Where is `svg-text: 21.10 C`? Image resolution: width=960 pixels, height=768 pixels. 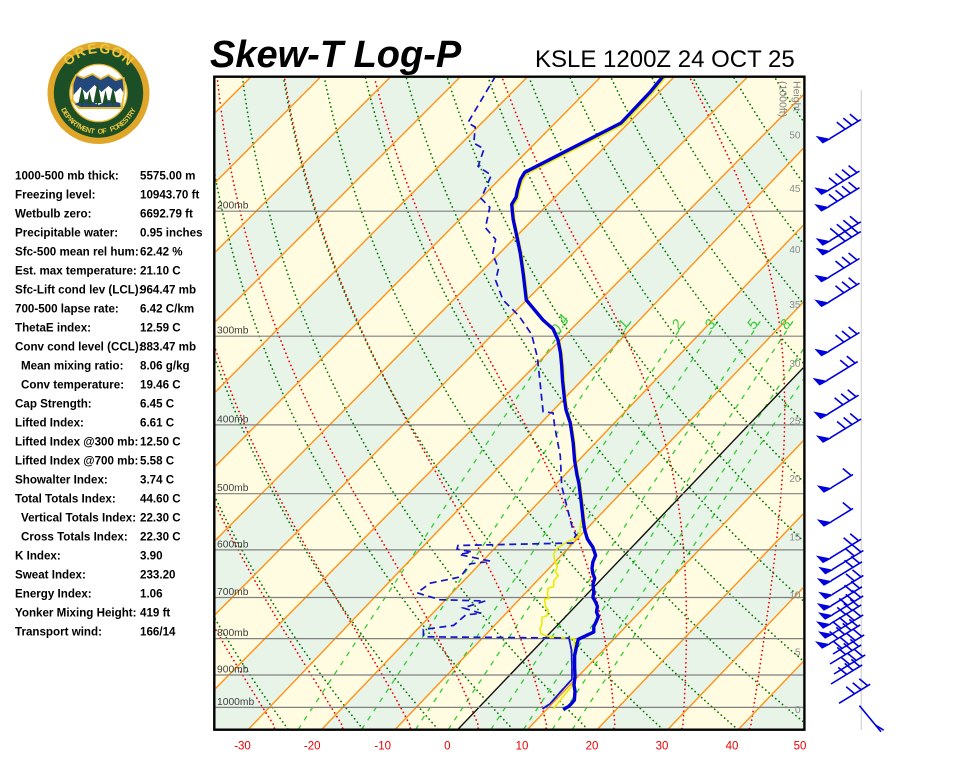 svg-text: 21.10 C is located at coordinates (160, 271).